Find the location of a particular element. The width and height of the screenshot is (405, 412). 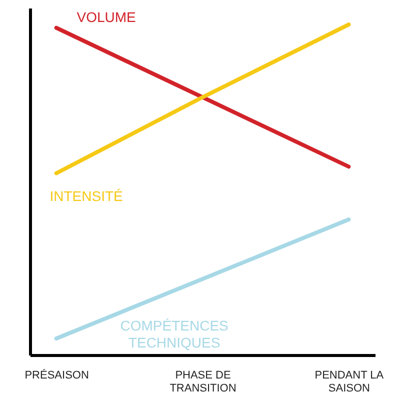

series-label: INTENSITÉ is located at coordinates (86, 196).